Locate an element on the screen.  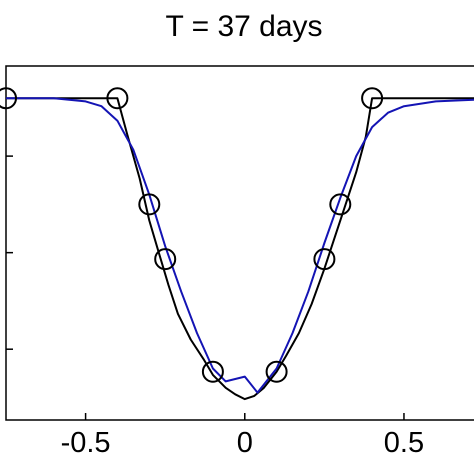
x-tick-label-1: 0 is located at coordinates (245, 443).